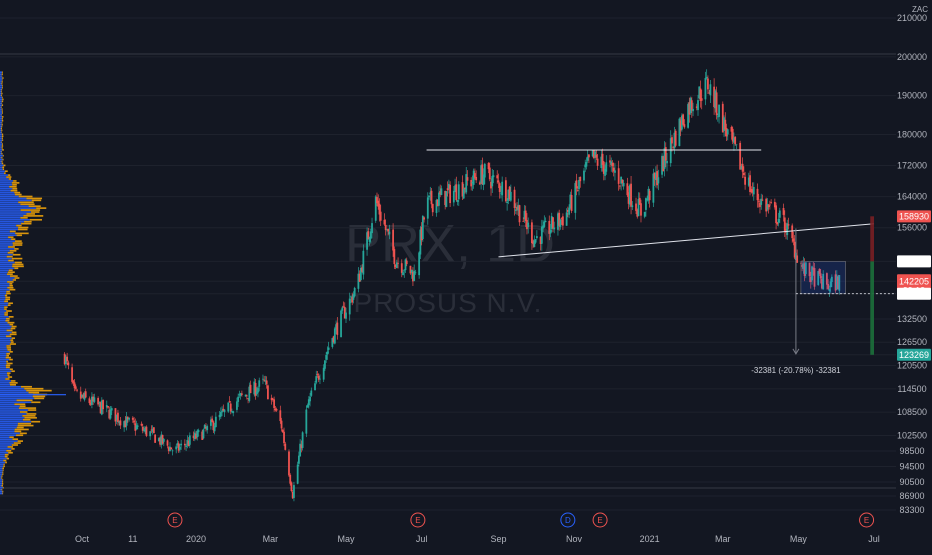  What do you see at coordinates (823, 277) in the screenshot?
I see `range-box` at bounding box center [823, 277].